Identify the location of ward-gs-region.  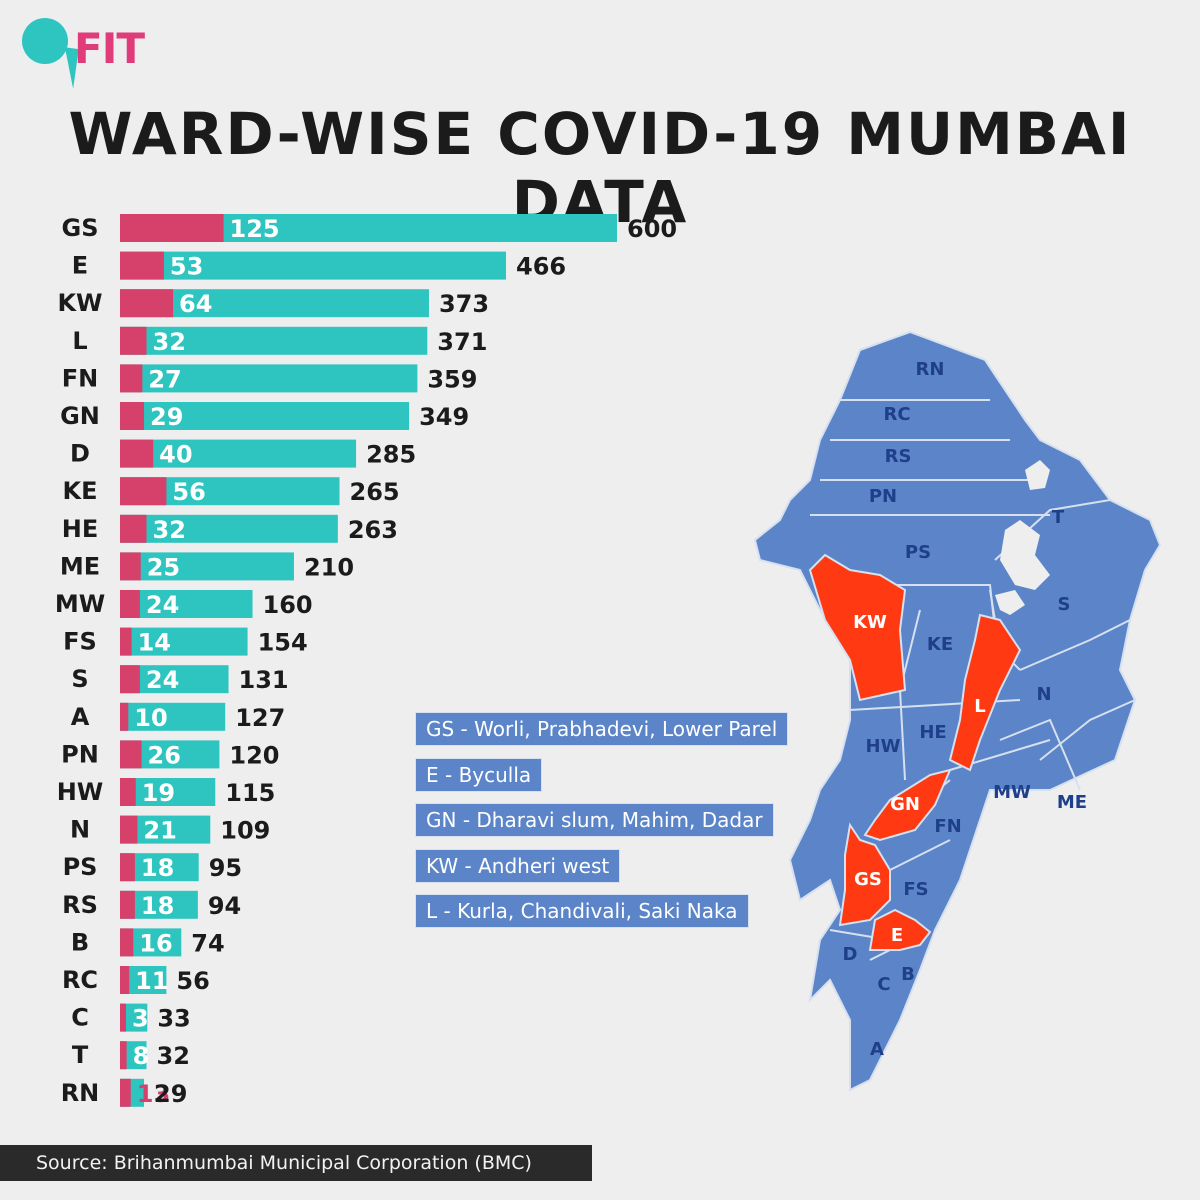
(864, 874).